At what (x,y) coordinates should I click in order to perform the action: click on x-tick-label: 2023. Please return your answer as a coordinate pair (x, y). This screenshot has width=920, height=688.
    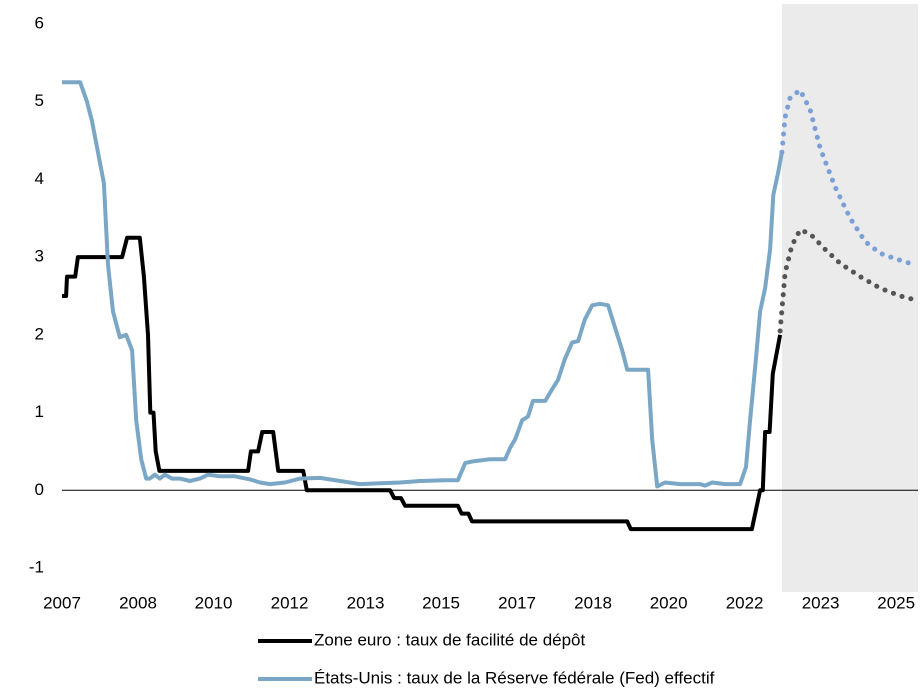
    Looking at the image, I should click on (821, 602).